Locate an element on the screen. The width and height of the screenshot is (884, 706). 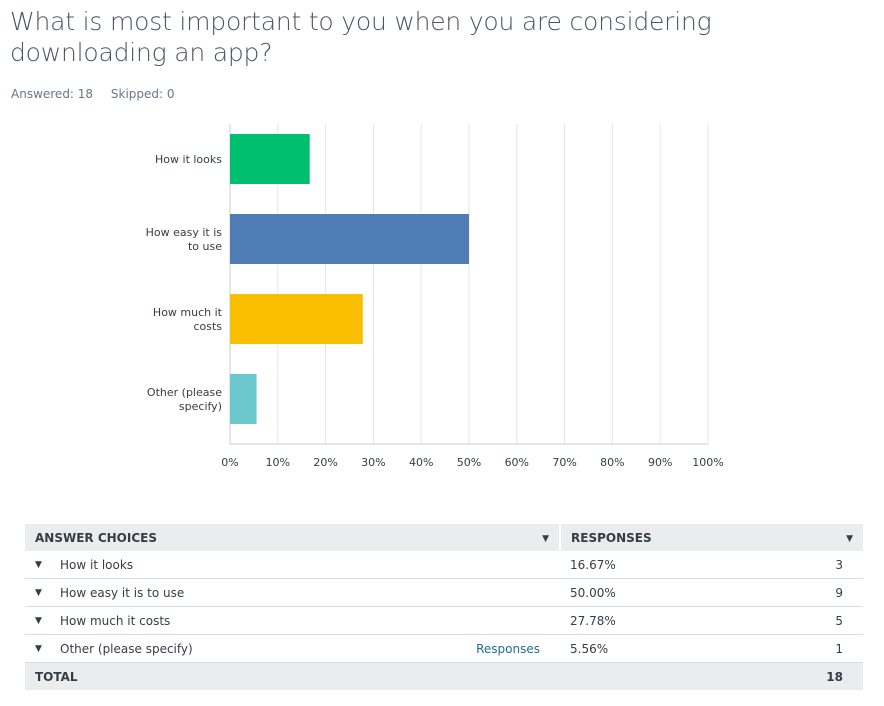
total-row: TOTAL 18 is located at coordinates (444, 676).